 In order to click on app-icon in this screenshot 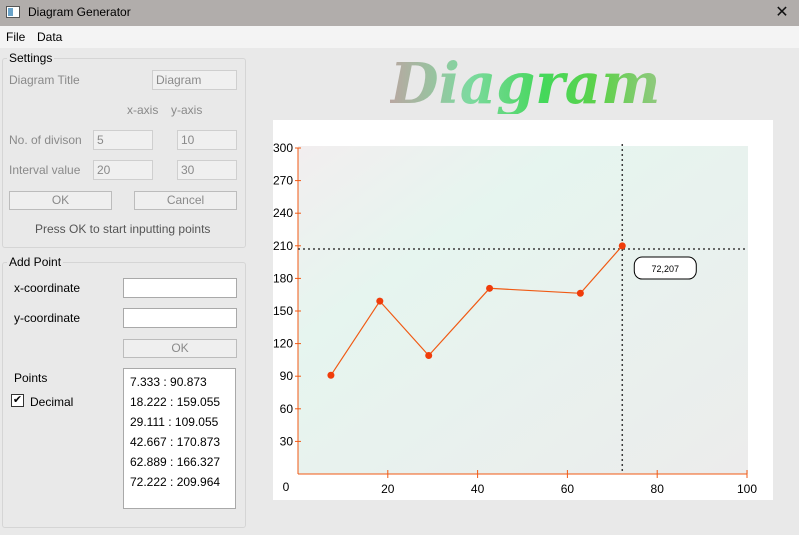, I will do `click(13, 12)`.